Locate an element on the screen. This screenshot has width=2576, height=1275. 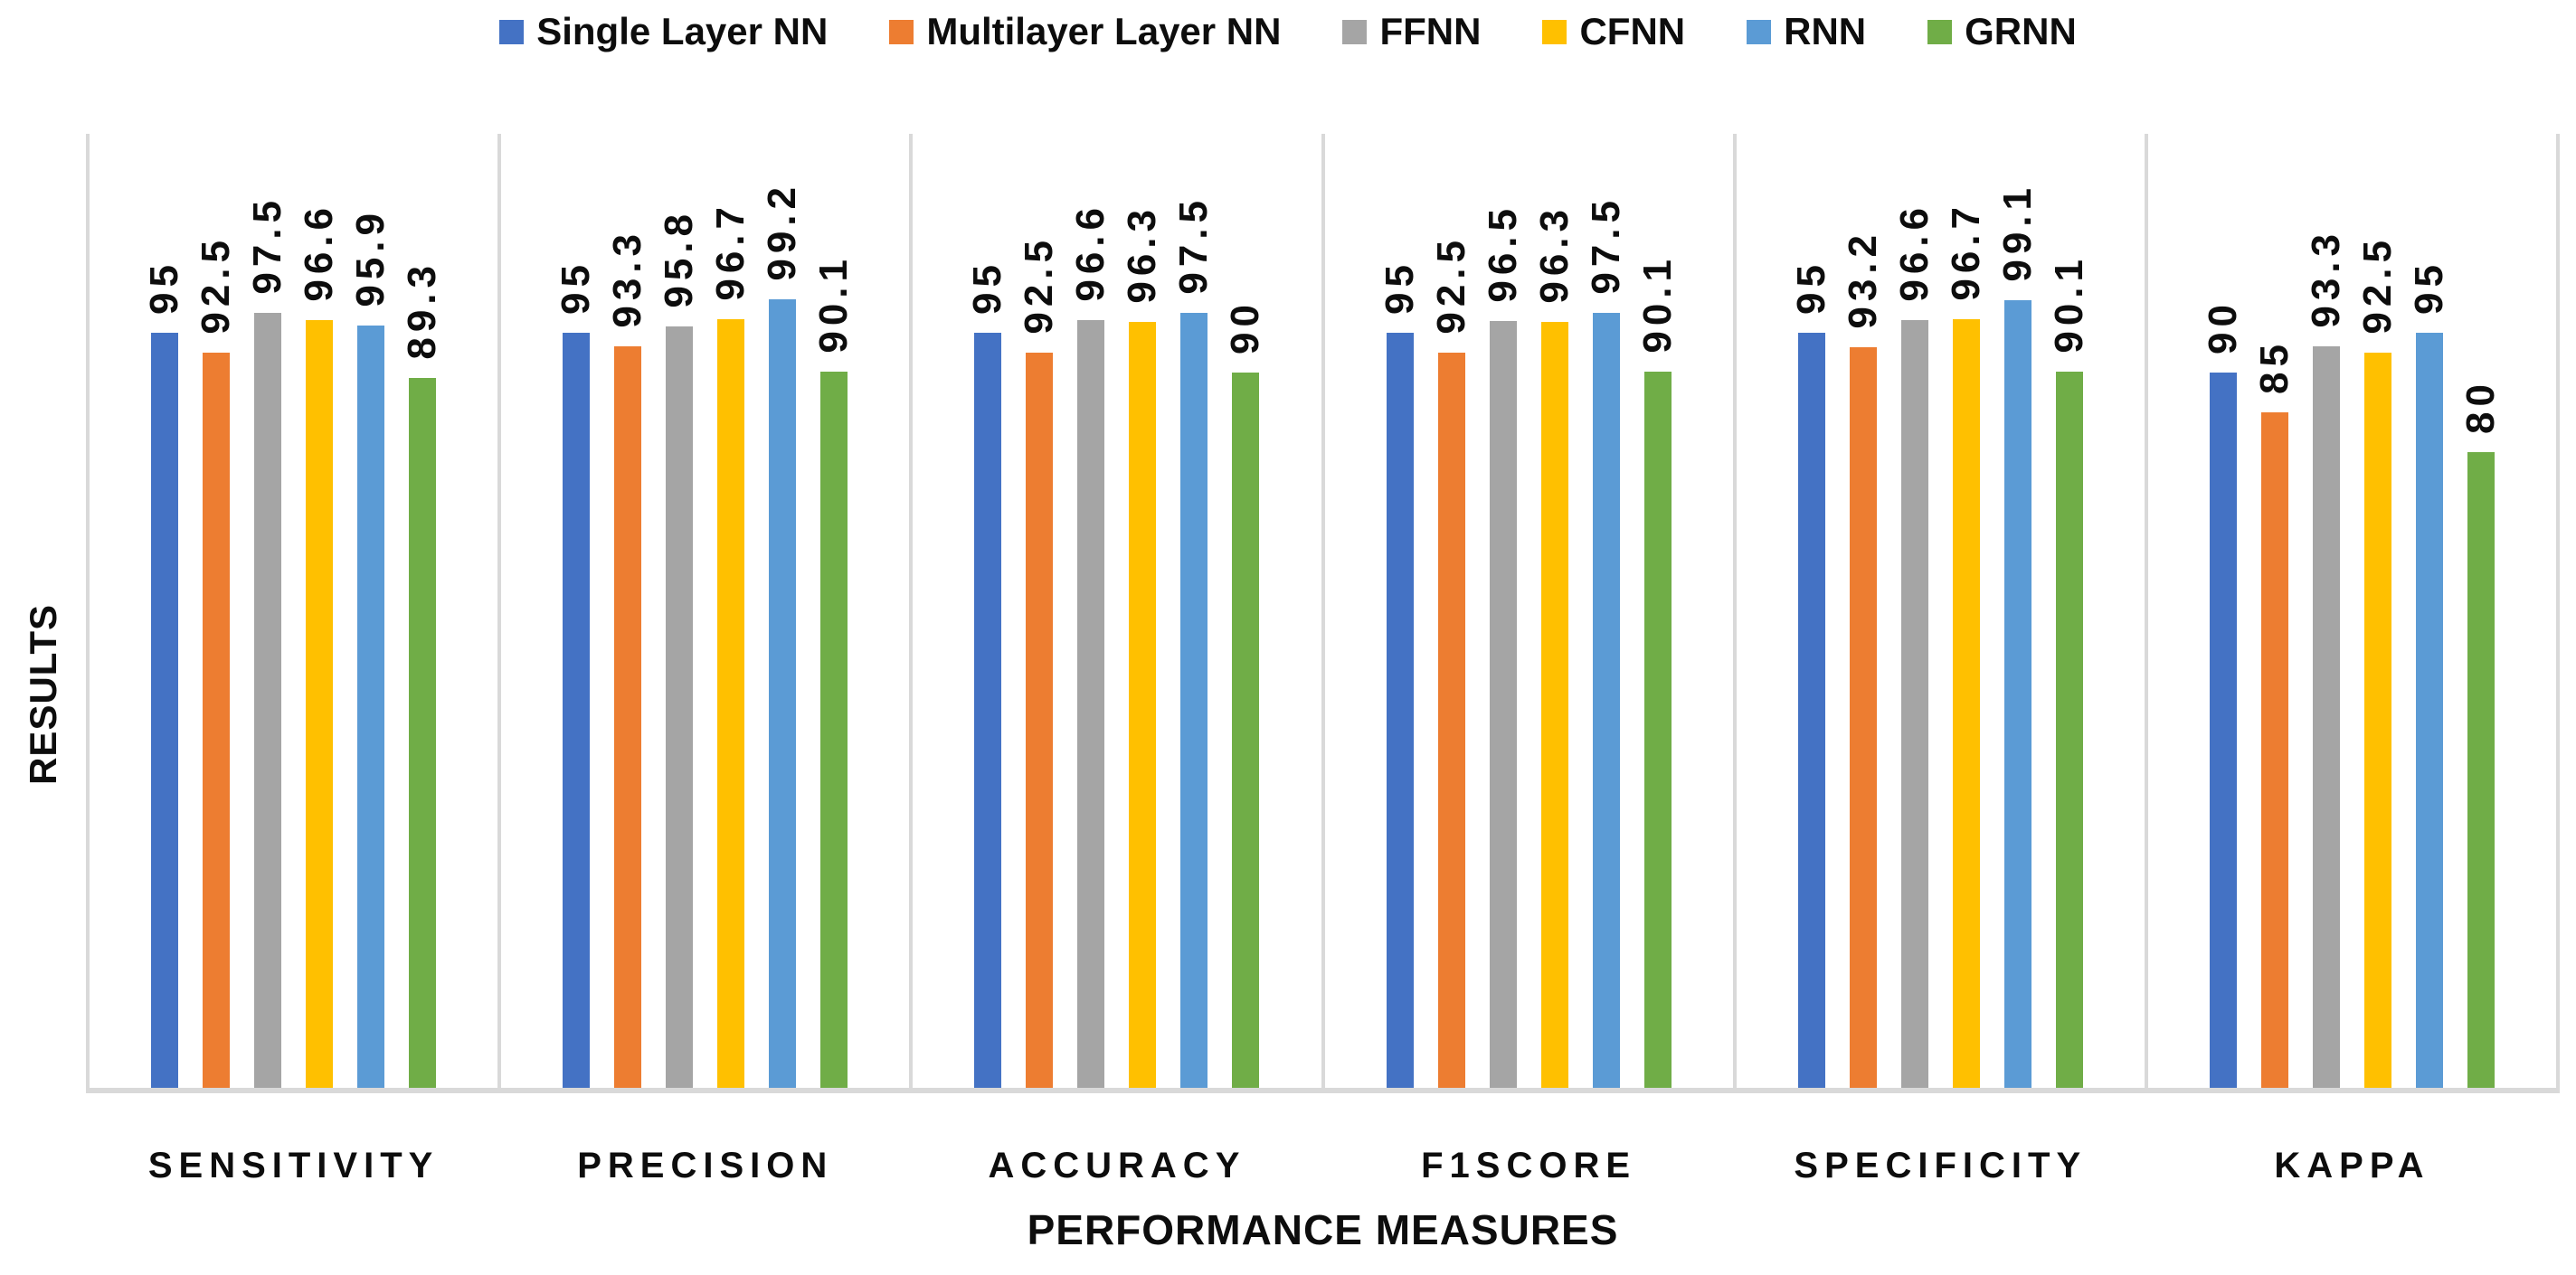
legend-label: FFNN is located at coordinates (1430, 31).